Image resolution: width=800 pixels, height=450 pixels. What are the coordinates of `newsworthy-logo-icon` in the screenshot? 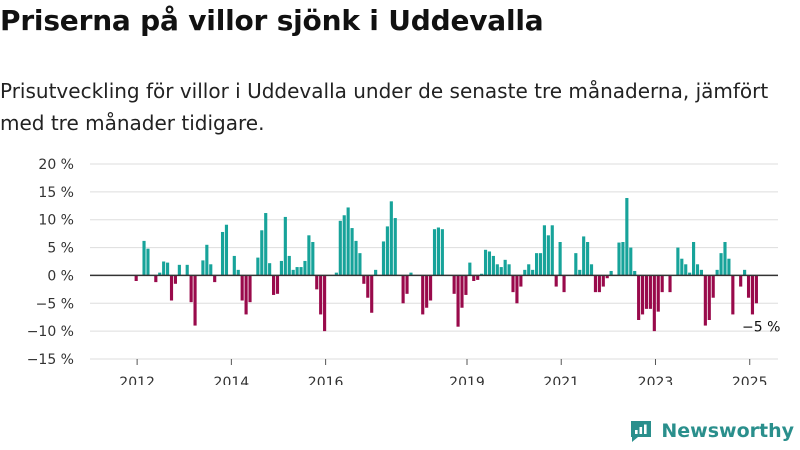 It's located at (641, 431).